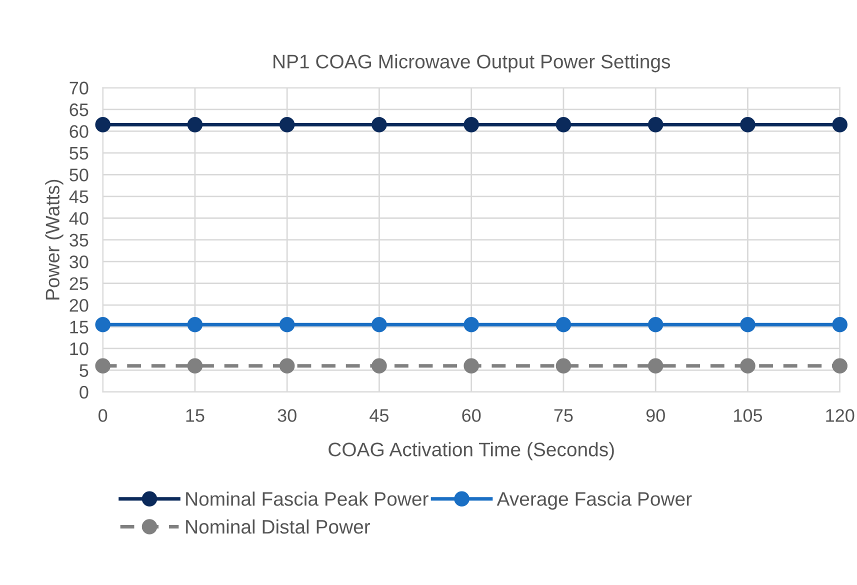 This screenshot has width=857, height=585. Describe the element at coordinates (307, 499) in the screenshot. I see `legend-label: Nominal Fascia Peak Power` at that location.